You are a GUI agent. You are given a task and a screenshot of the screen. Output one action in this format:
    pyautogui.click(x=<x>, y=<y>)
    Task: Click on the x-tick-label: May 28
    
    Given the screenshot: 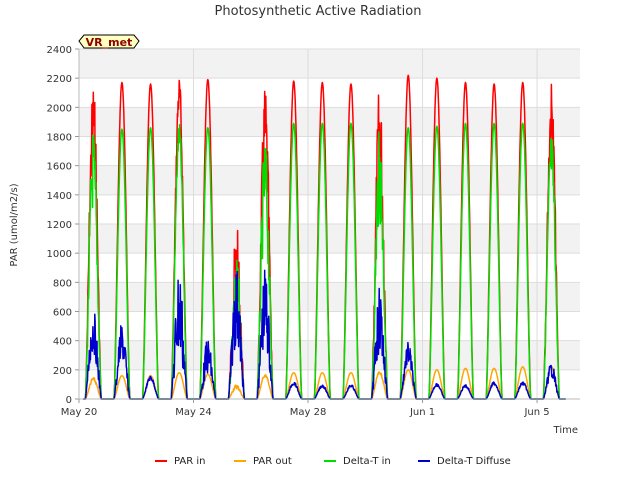 What is the action you would take?
    pyautogui.click(x=308, y=412)
    